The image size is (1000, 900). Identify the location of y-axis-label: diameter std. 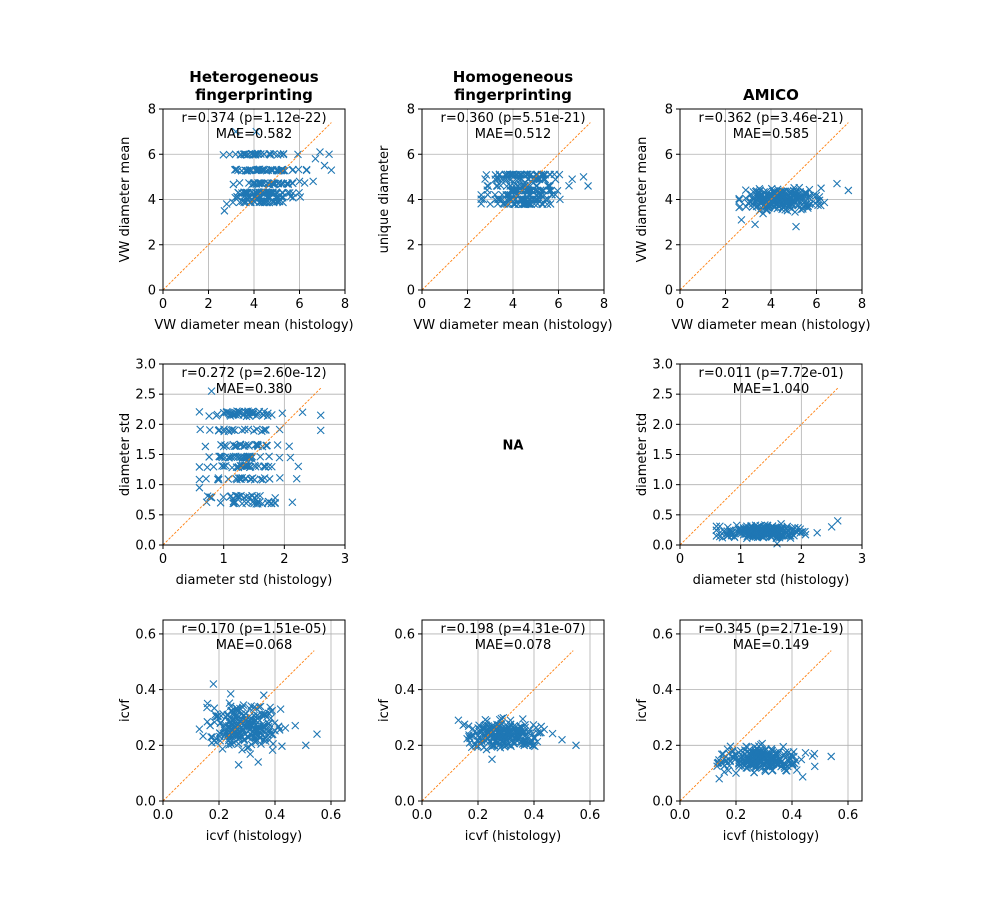
(642, 454).